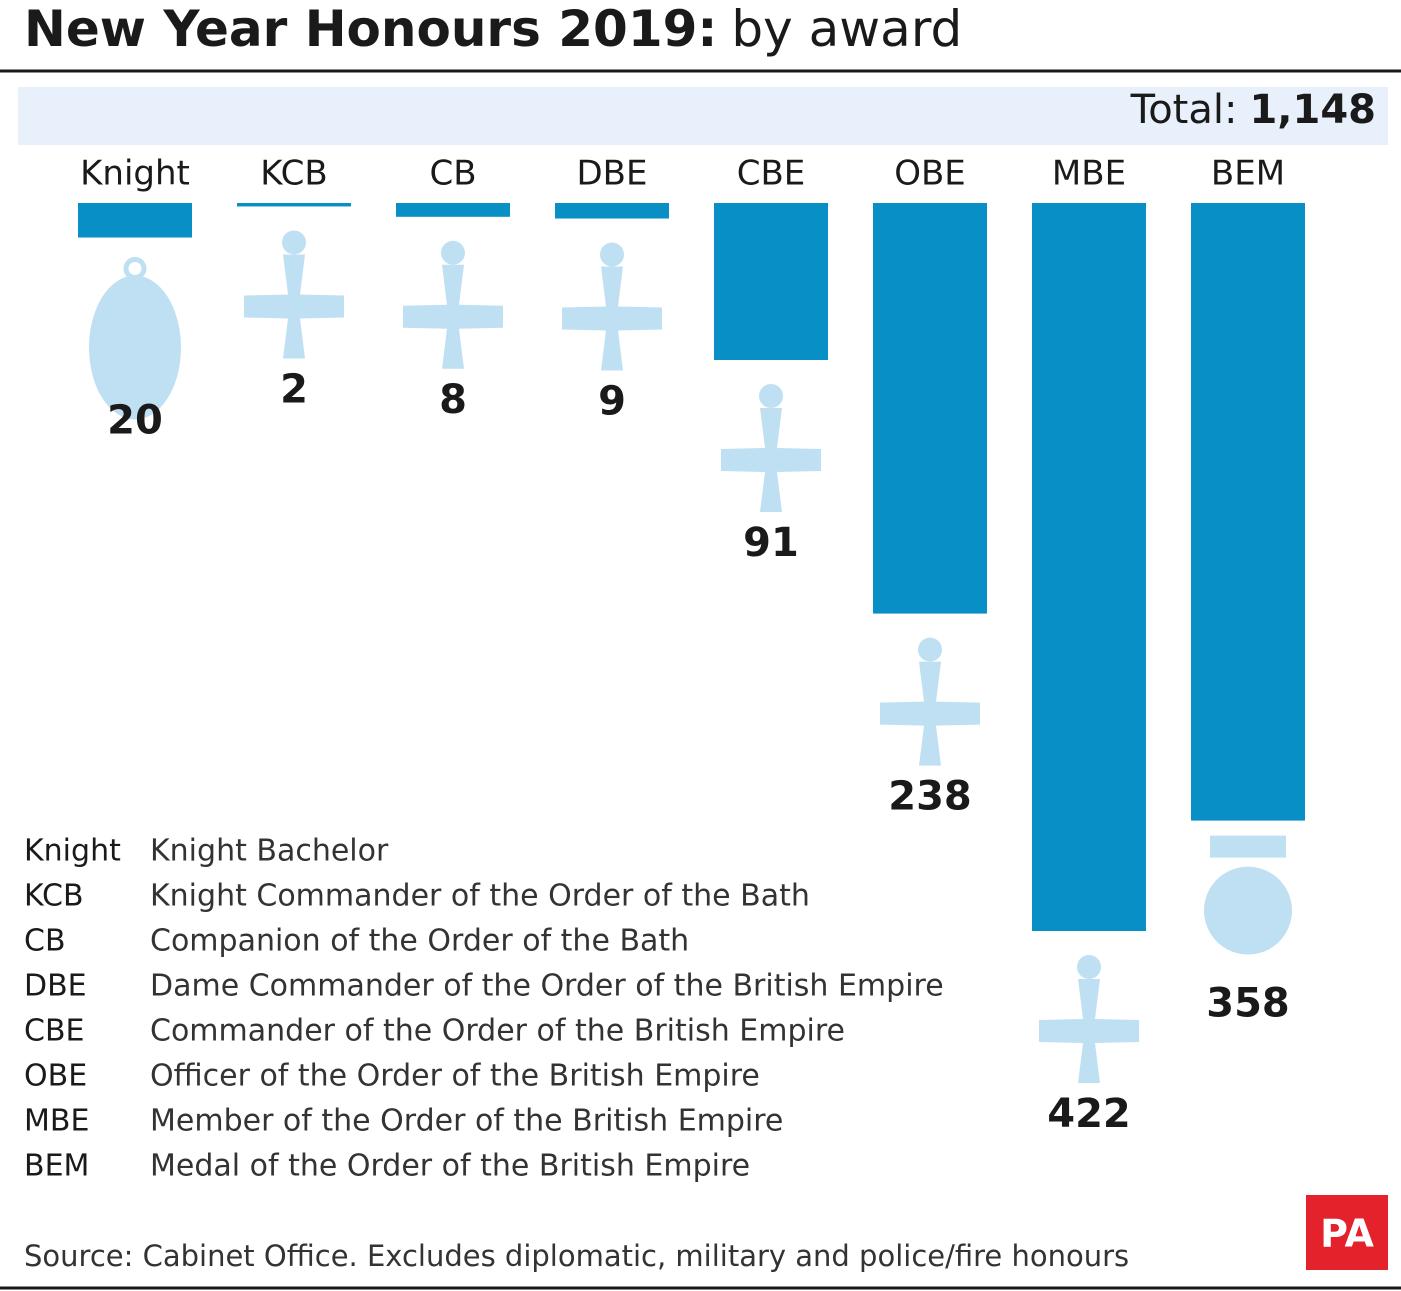  What do you see at coordinates (55, 1076) in the screenshot?
I see `glossary-abbr: OBE` at bounding box center [55, 1076].